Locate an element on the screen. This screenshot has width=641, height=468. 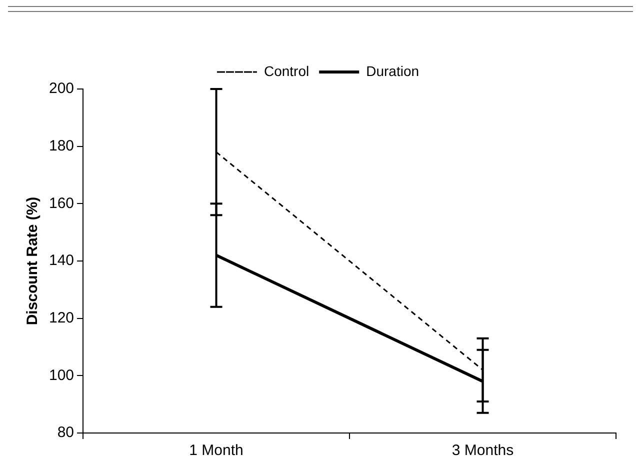
y-tick-label: 80 is located at coordinates (65, 433).